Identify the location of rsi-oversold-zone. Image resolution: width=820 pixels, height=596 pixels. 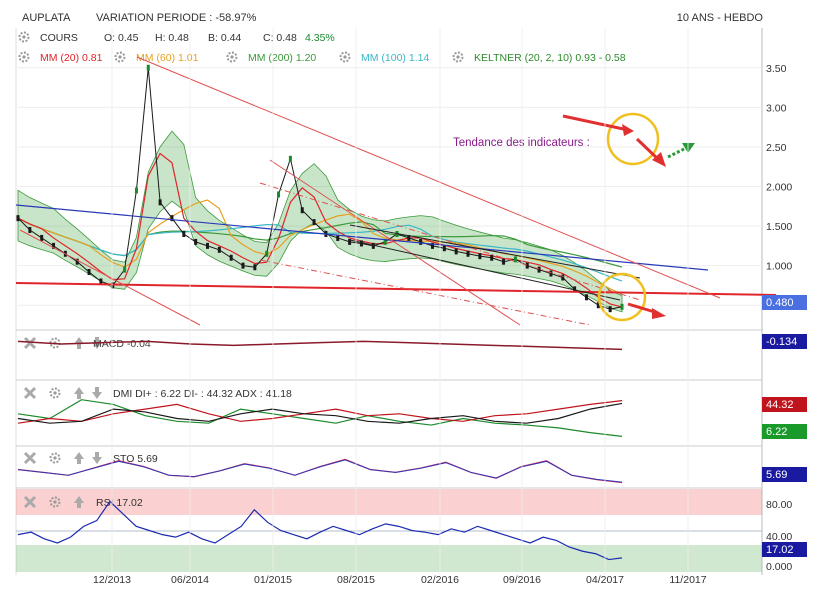
(389, 558).